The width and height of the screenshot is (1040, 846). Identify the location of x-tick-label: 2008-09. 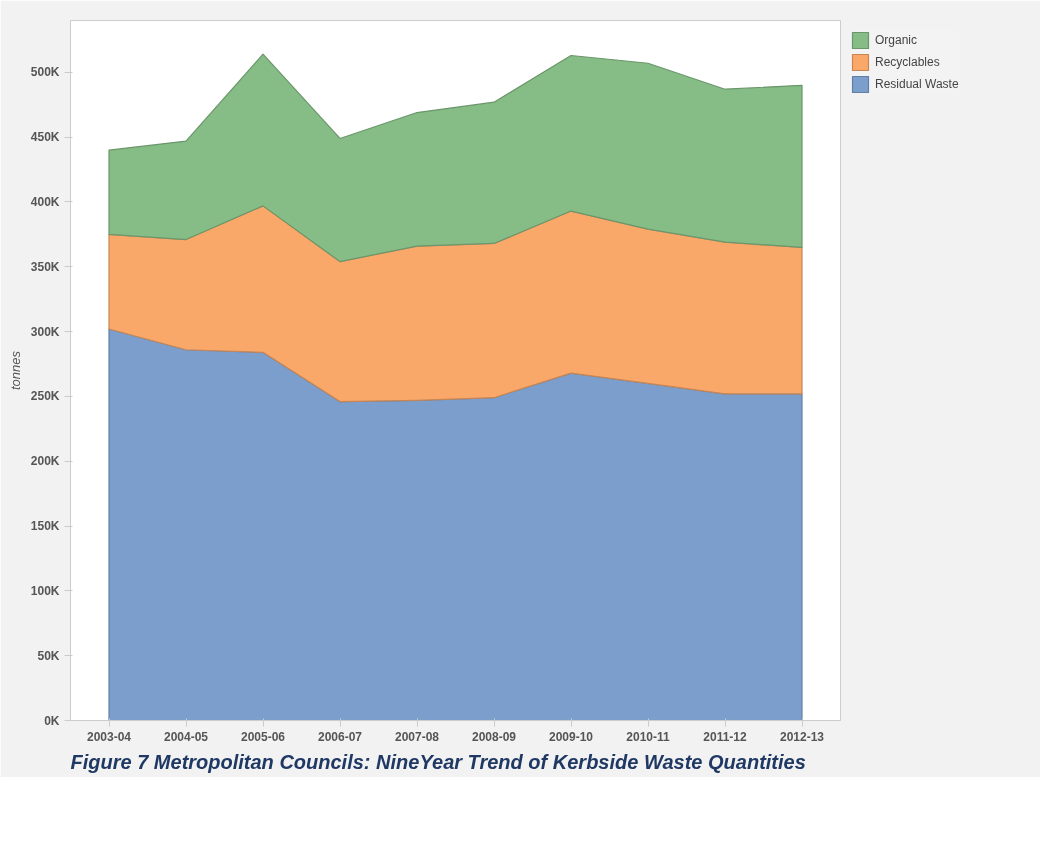
(494, 736).